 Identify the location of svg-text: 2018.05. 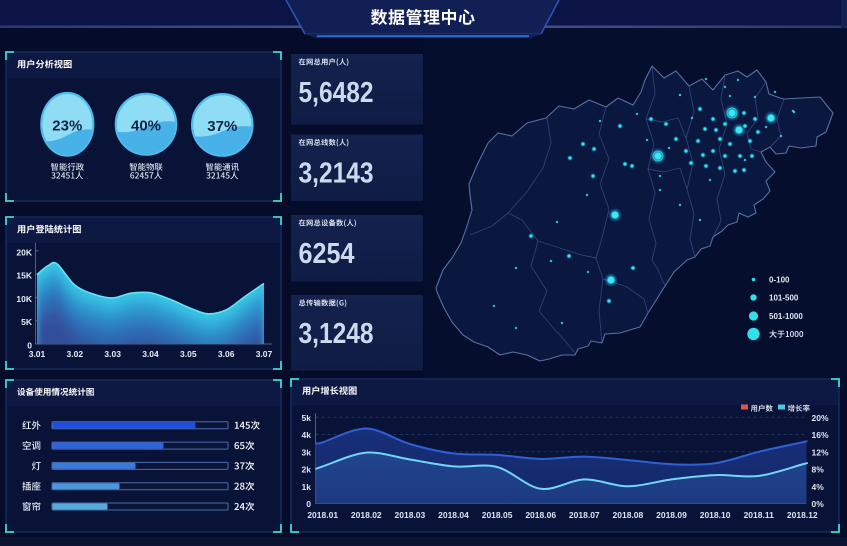
(497, 515).